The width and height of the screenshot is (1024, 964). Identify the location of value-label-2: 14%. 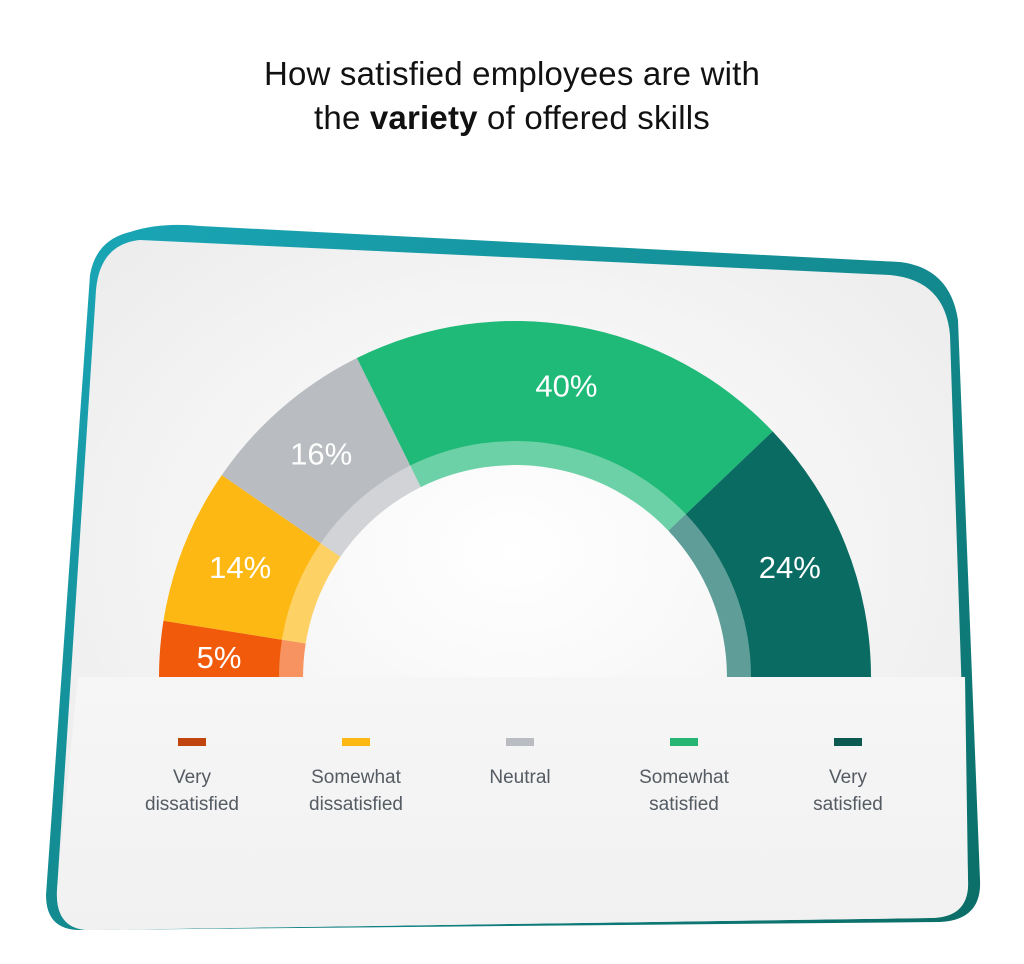
(240, 567).